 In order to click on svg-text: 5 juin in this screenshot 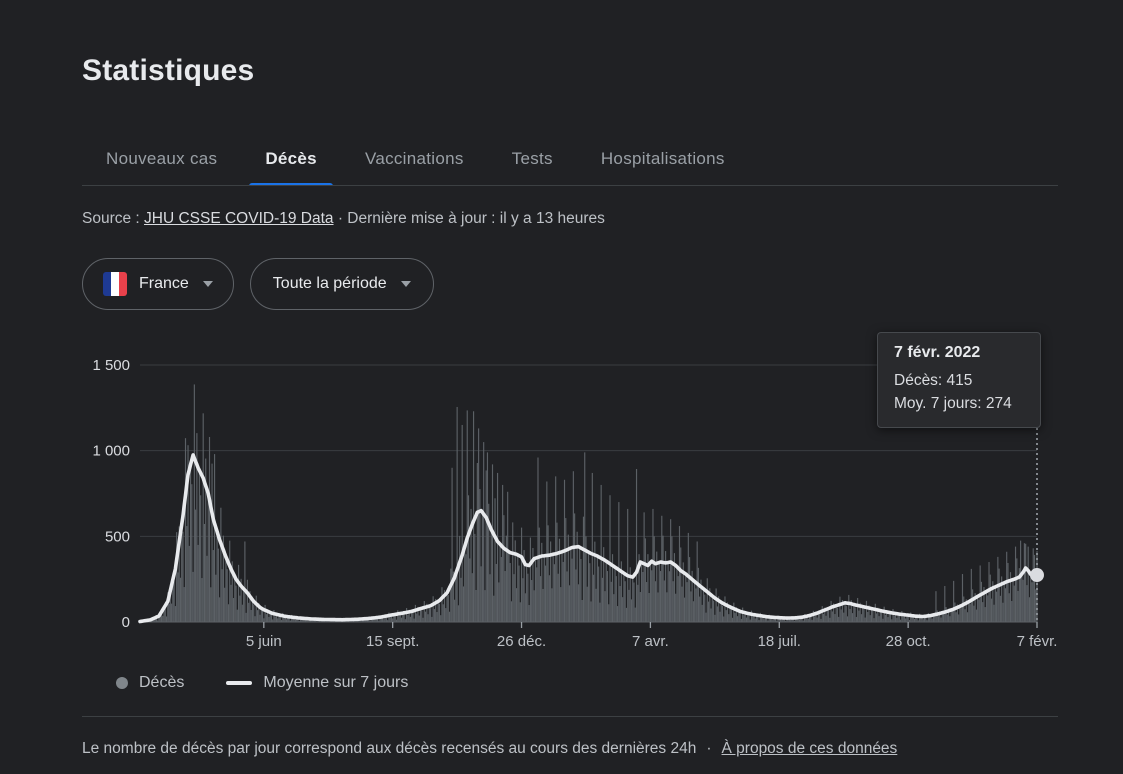, I will do `click(264, 641)`.